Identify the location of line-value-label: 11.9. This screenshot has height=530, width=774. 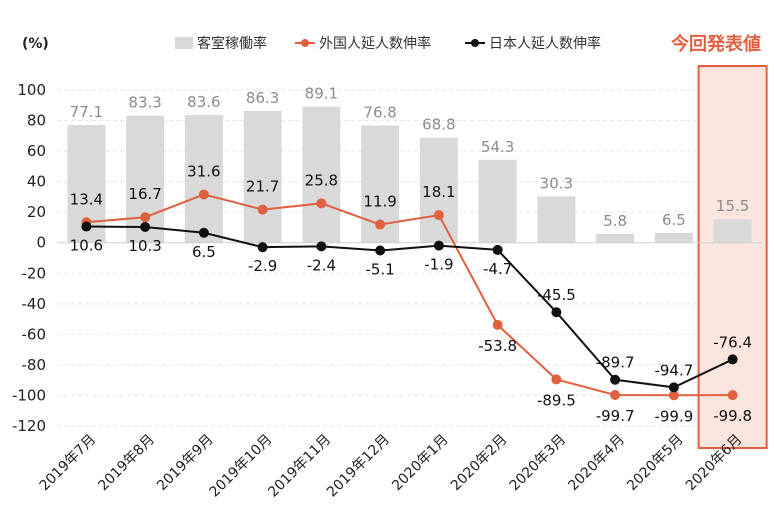
(379, 202).